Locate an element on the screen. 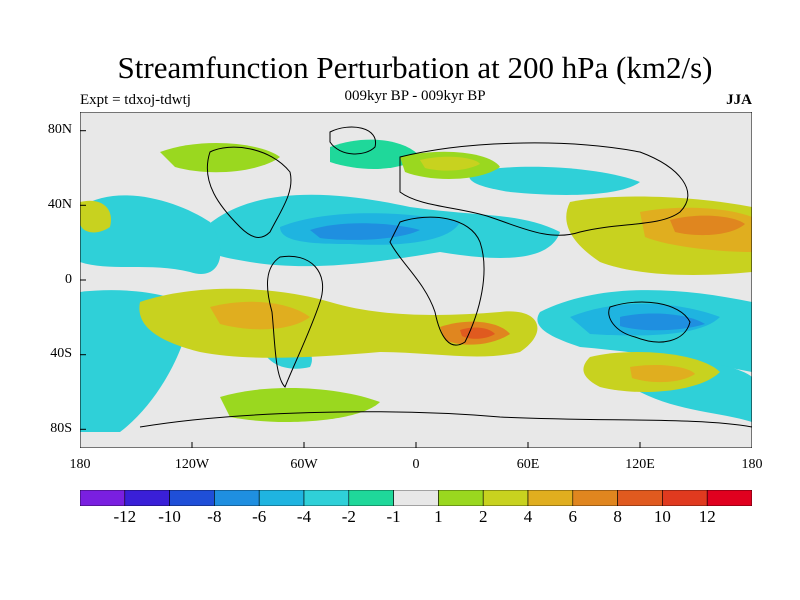 The height and width of the screenshot is (600, 800). chart-subtitle: 009kyr BP - 009kyr BP is located at coordinates (415, 96).